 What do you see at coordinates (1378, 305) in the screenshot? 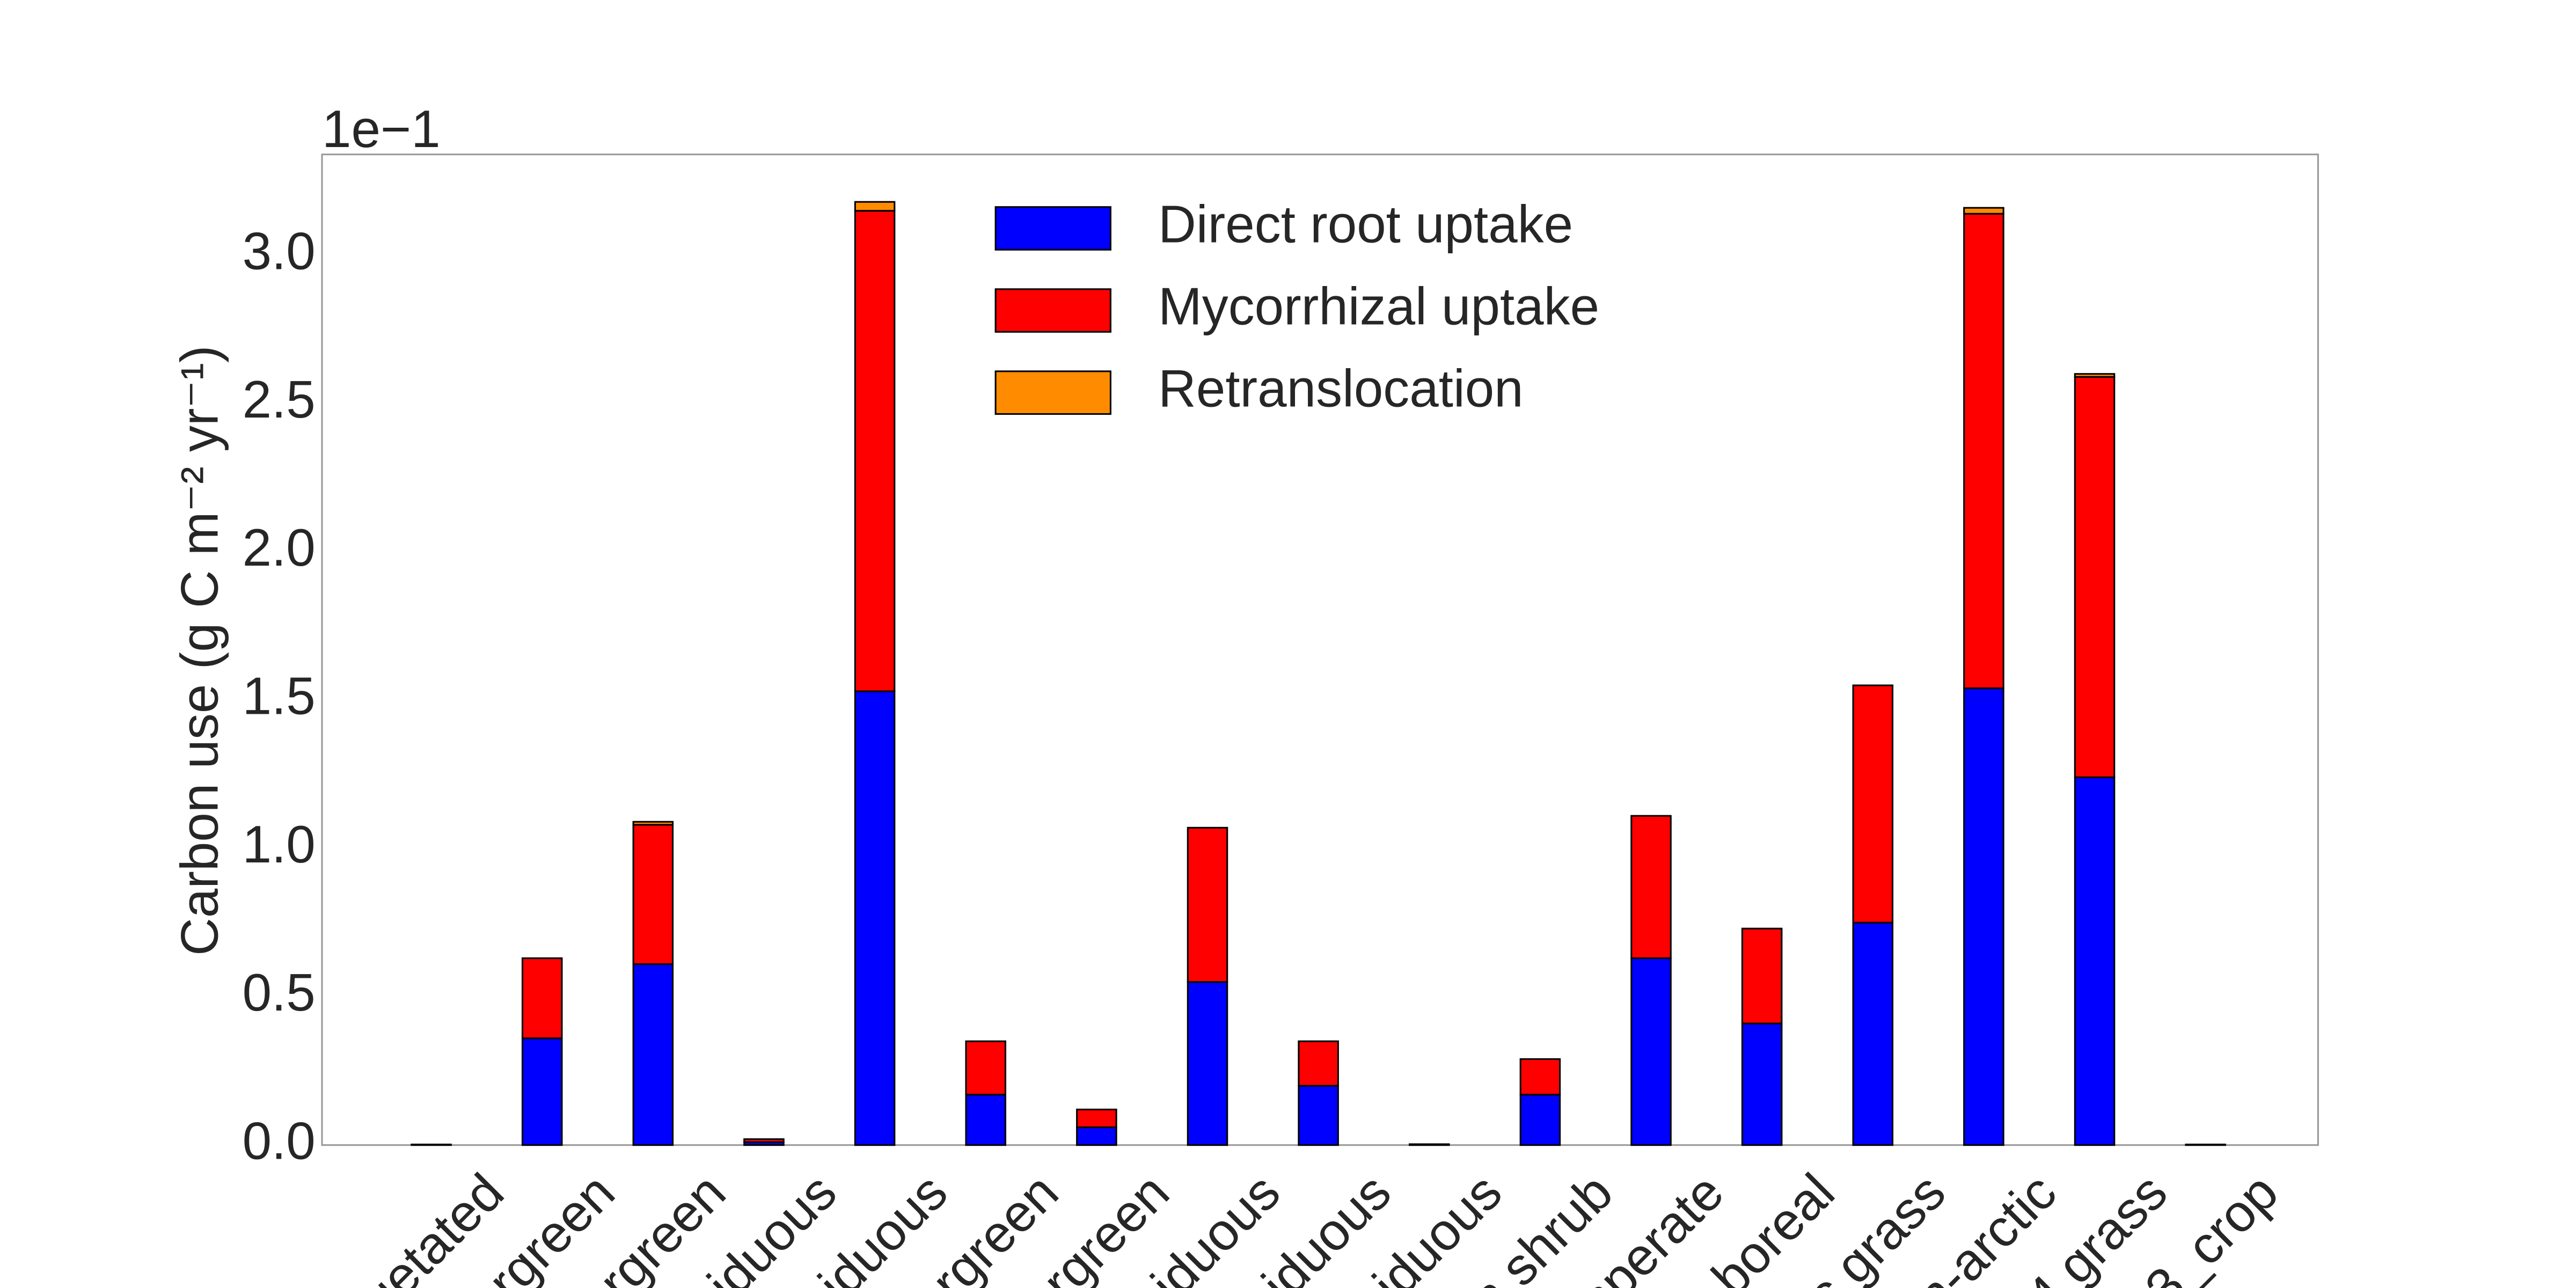
I see `legend-label: Mycorrhizal uptake` at bounding box center [1378, 305].